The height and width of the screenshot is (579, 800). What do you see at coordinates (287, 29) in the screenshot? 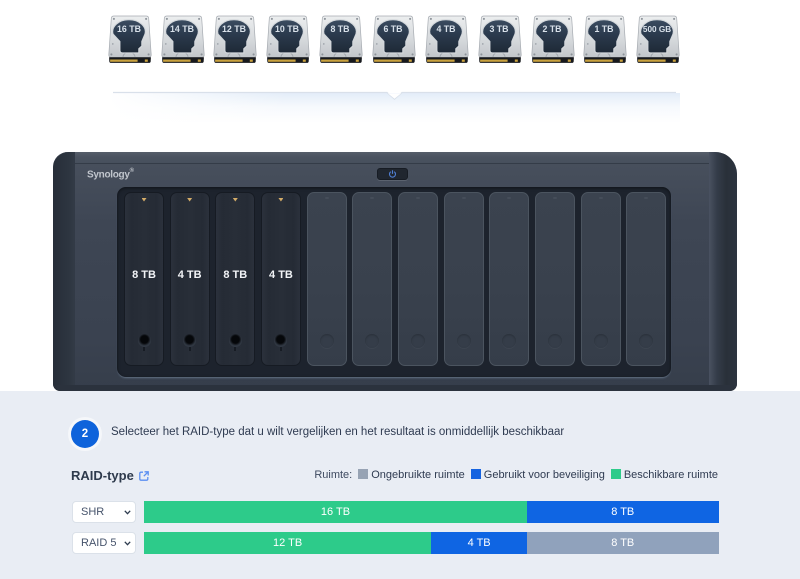
I see `svg-text: 10 TB` at bounding box center [287, 29].